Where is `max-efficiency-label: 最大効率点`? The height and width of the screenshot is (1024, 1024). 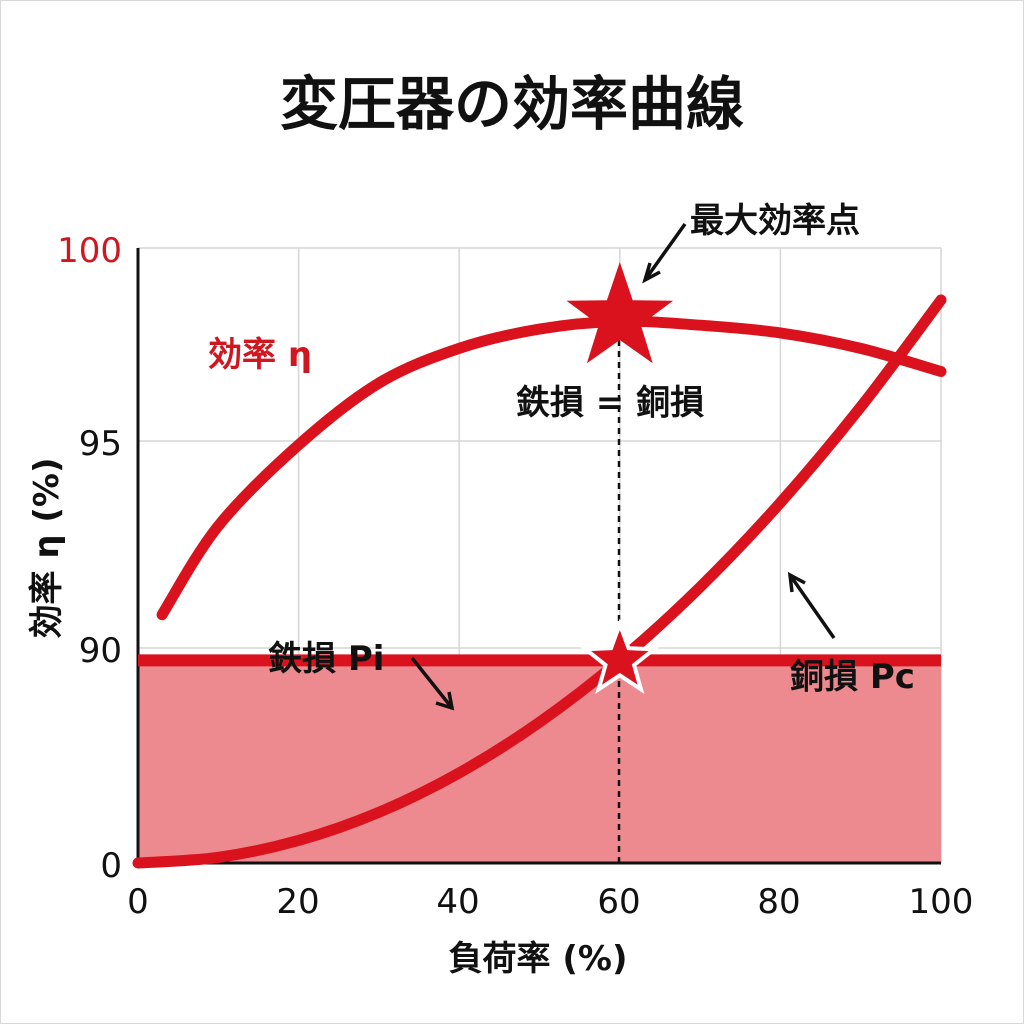
max-efficiency-label: 最大効率点 is located at coordinates (775, 221).